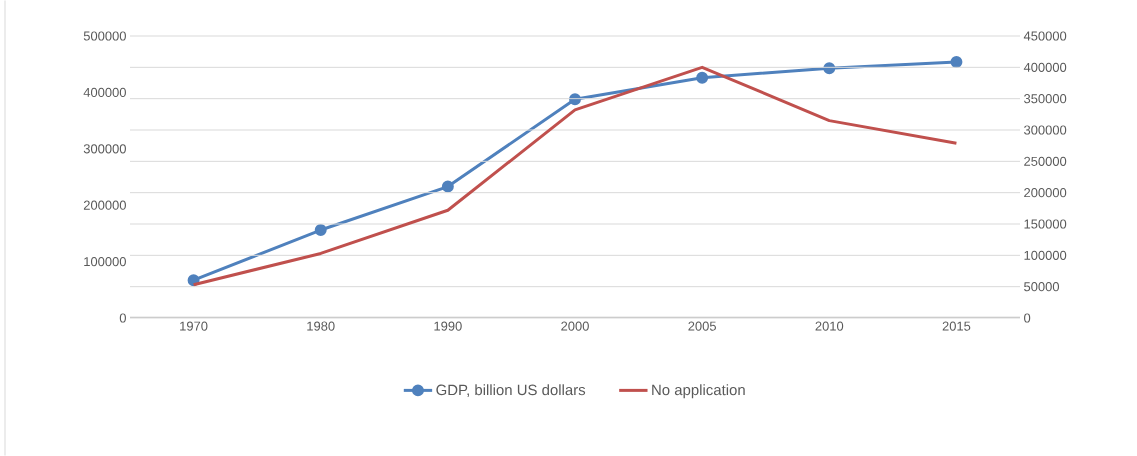 Image resolution: width=1137 pixels, height=456 pixels. I want to click on legend-label: GDP, billion US dollars, so click(511, 390).